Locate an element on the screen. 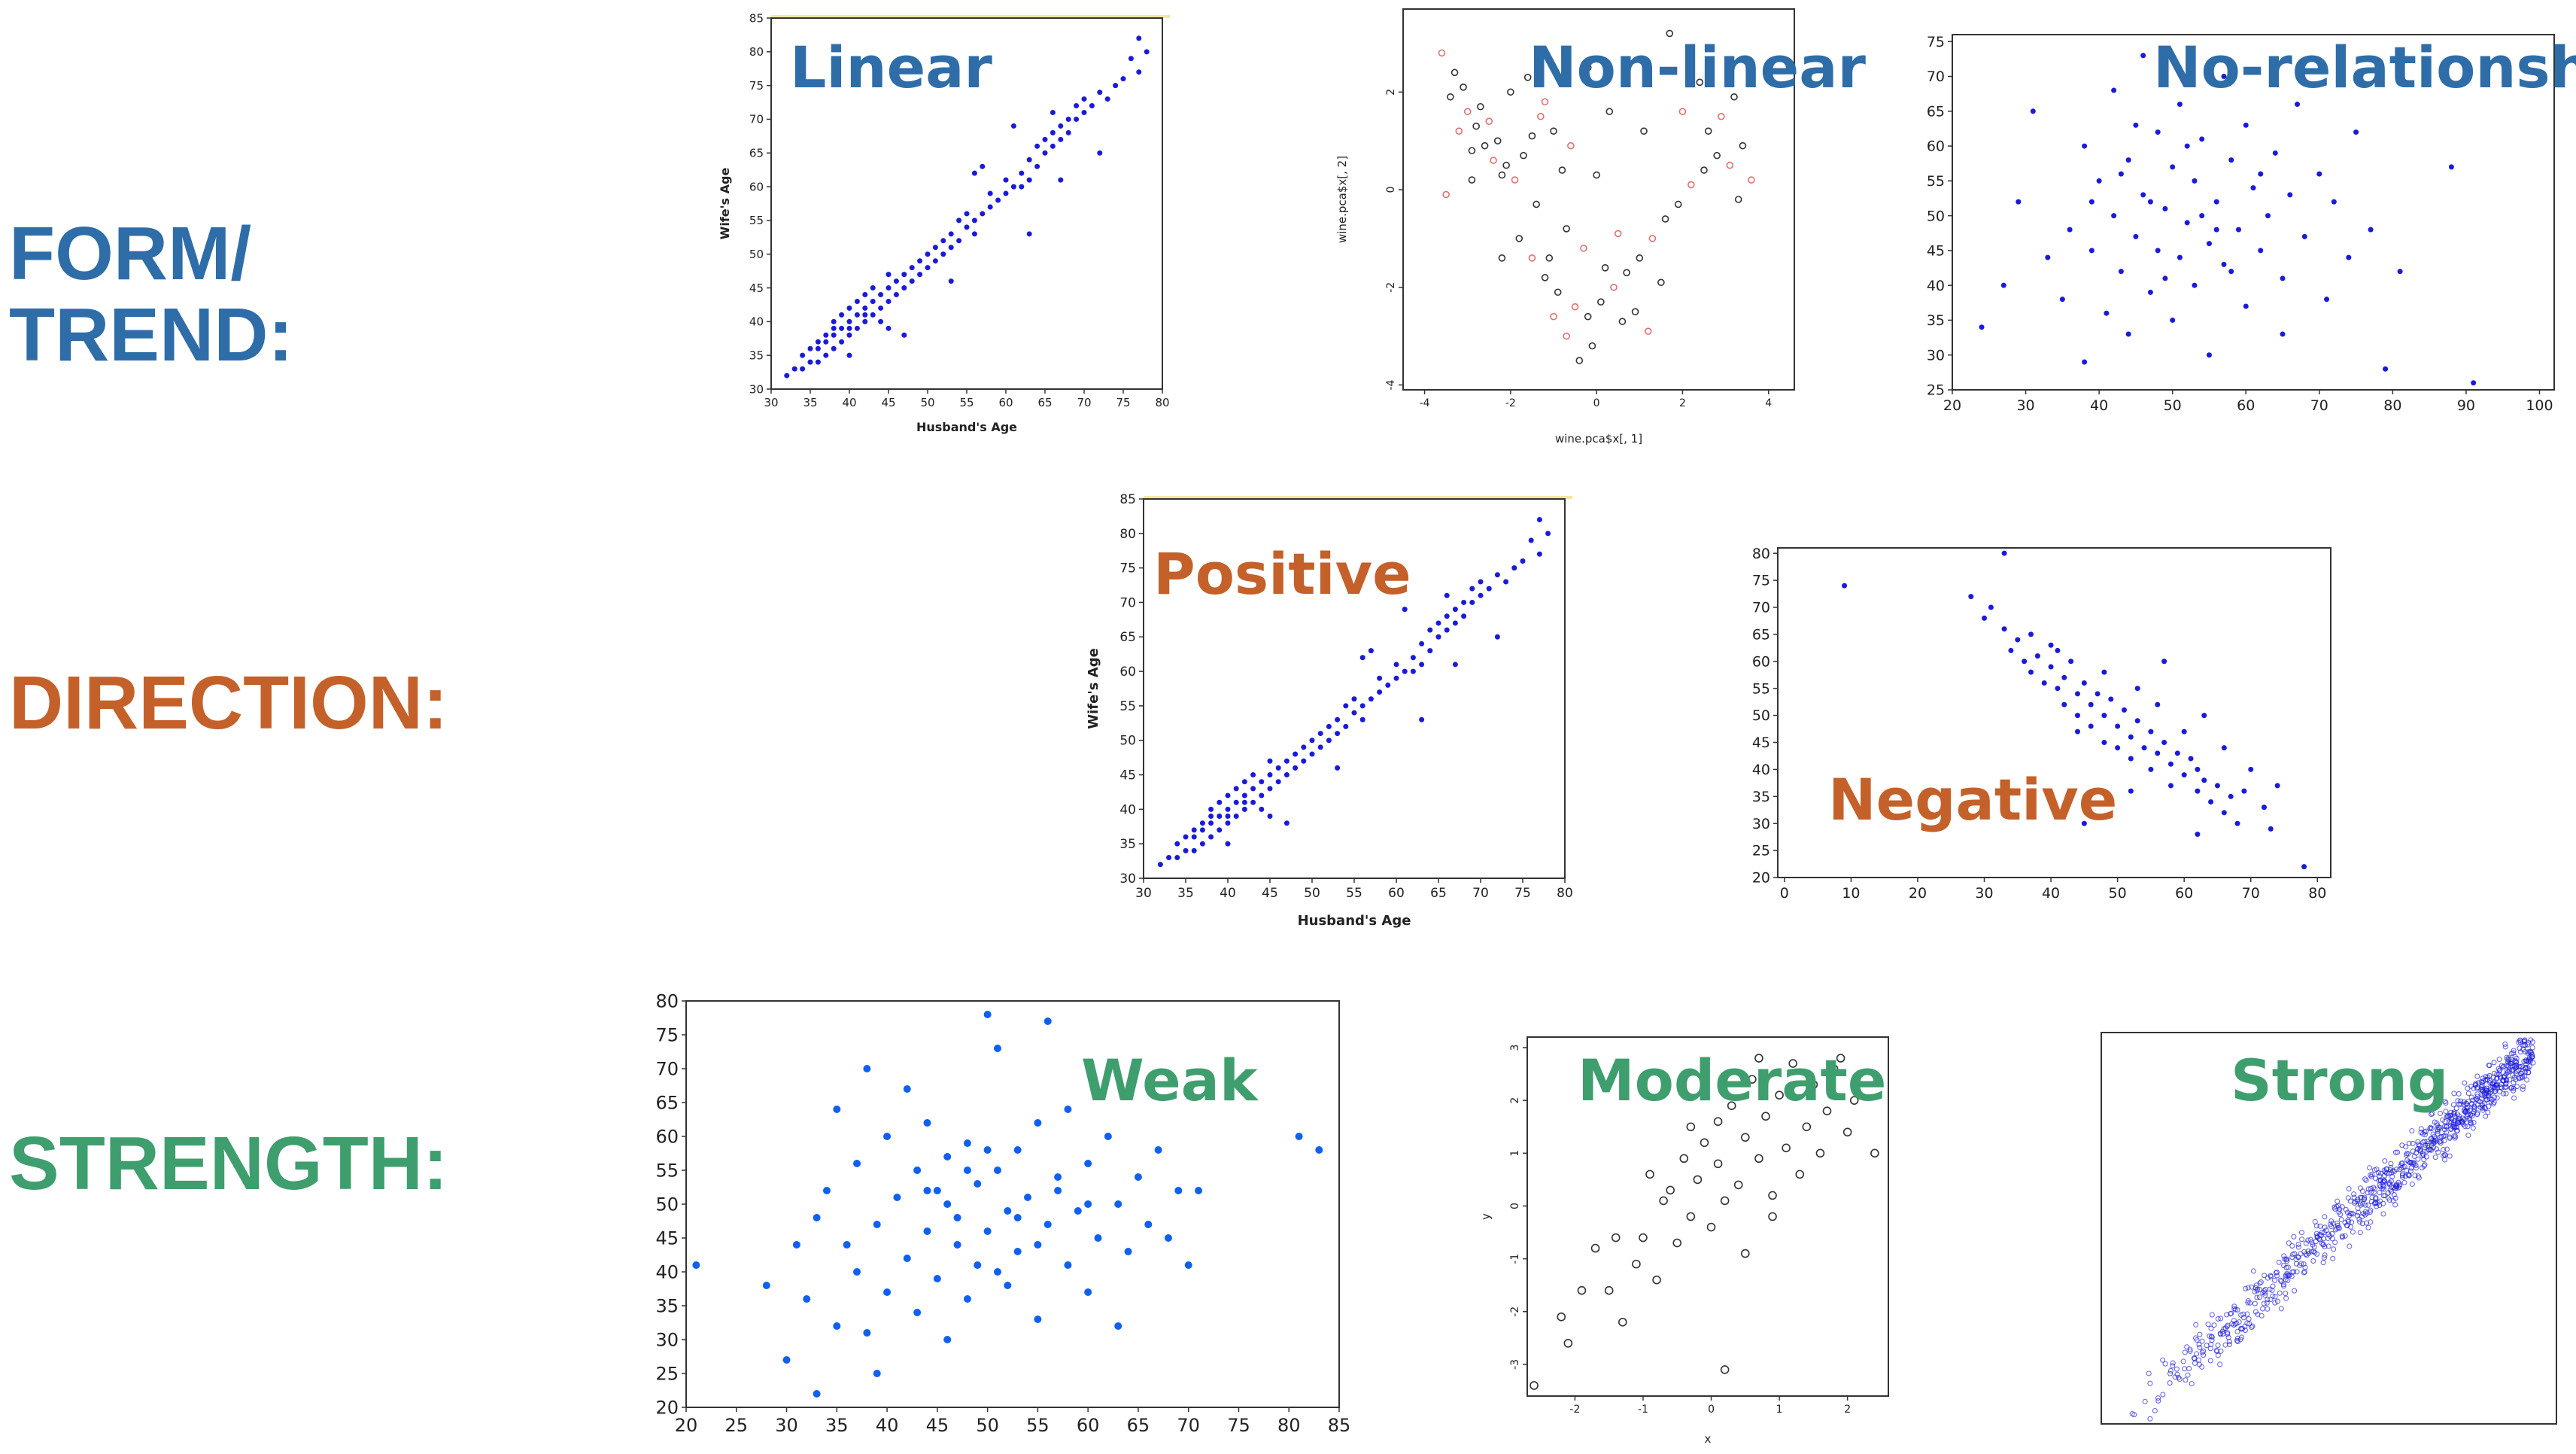  norelationship-ytick-label-4: 45 is located at coordinates (1936, 251).